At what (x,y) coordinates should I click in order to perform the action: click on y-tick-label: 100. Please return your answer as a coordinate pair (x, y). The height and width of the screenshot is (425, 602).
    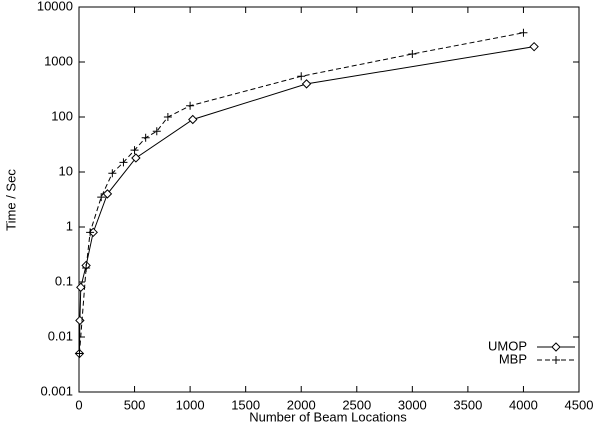
    Looking at the image, I should click on (62, 115).